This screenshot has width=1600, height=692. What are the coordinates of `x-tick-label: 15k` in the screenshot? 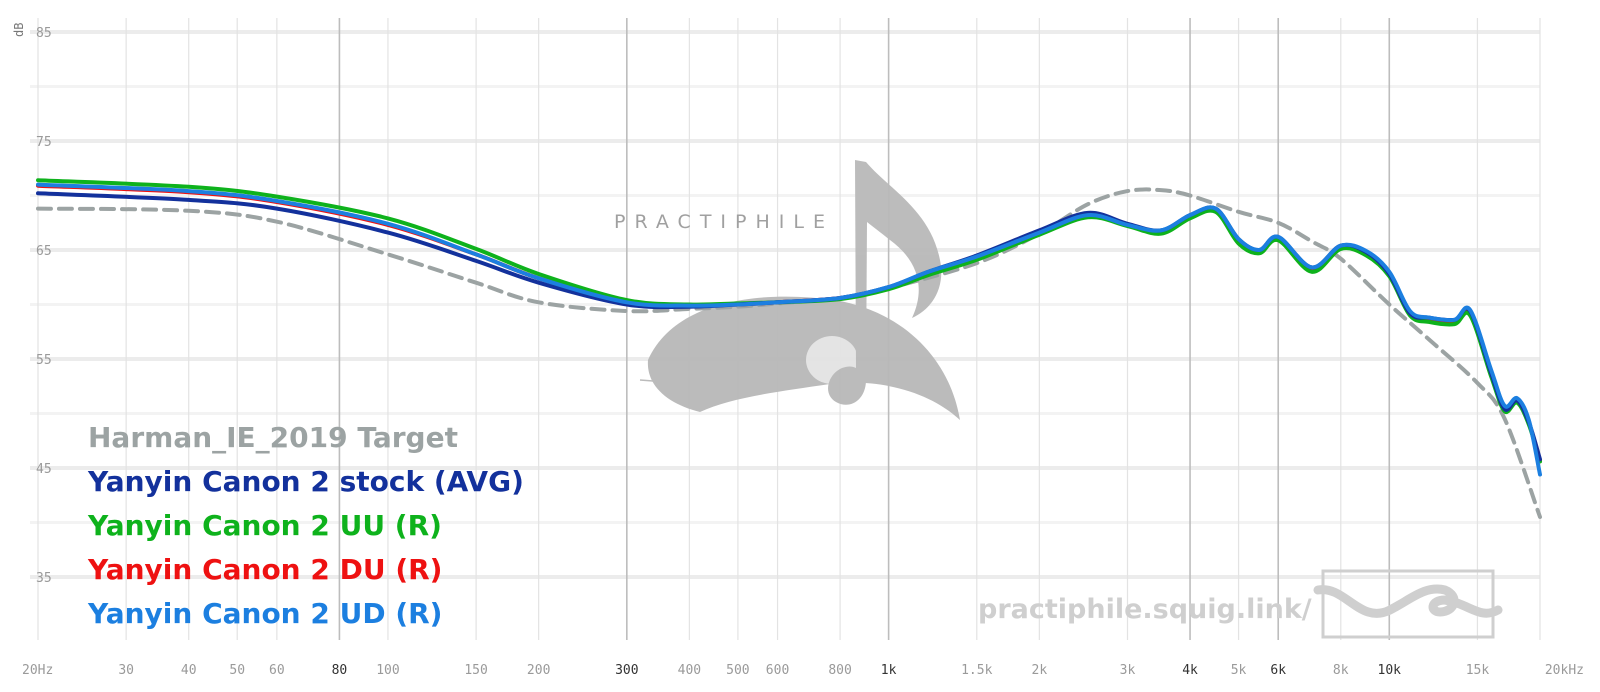 It's located at (1478, 670).